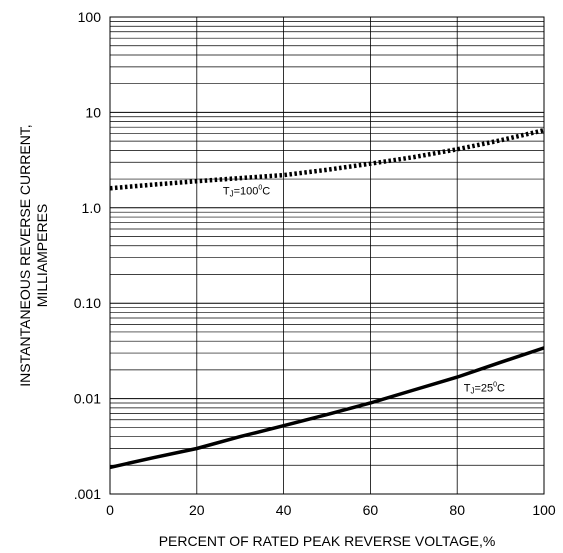 The height and width of the screenshot is (553, 563). I want to click on x-tick-label: 100, so click(544, 510).